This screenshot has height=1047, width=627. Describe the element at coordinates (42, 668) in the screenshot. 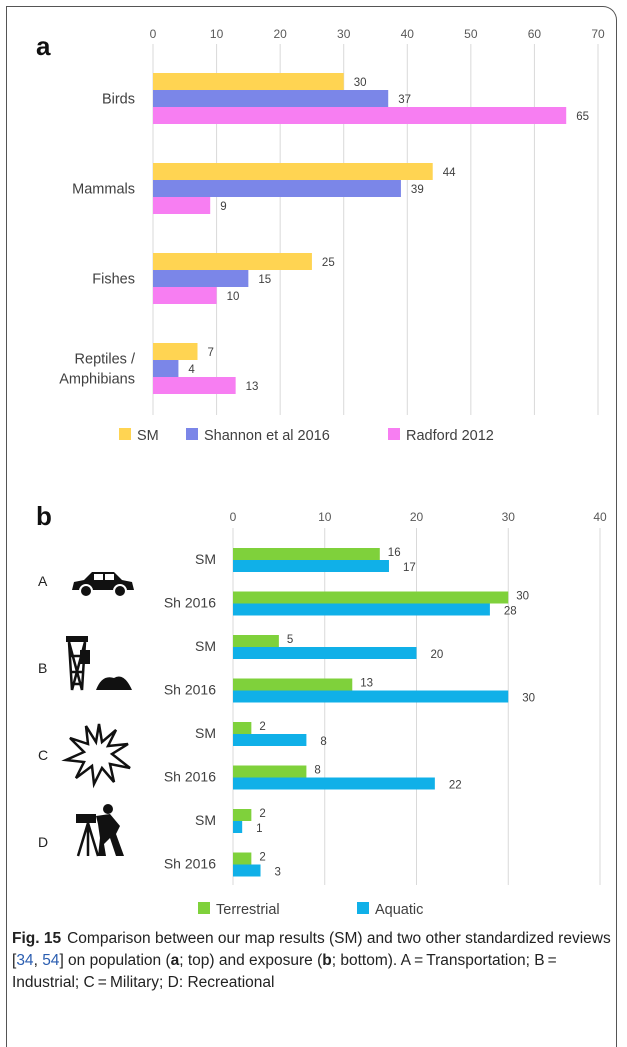

I see `panel-b-group-letter: B` at that location.